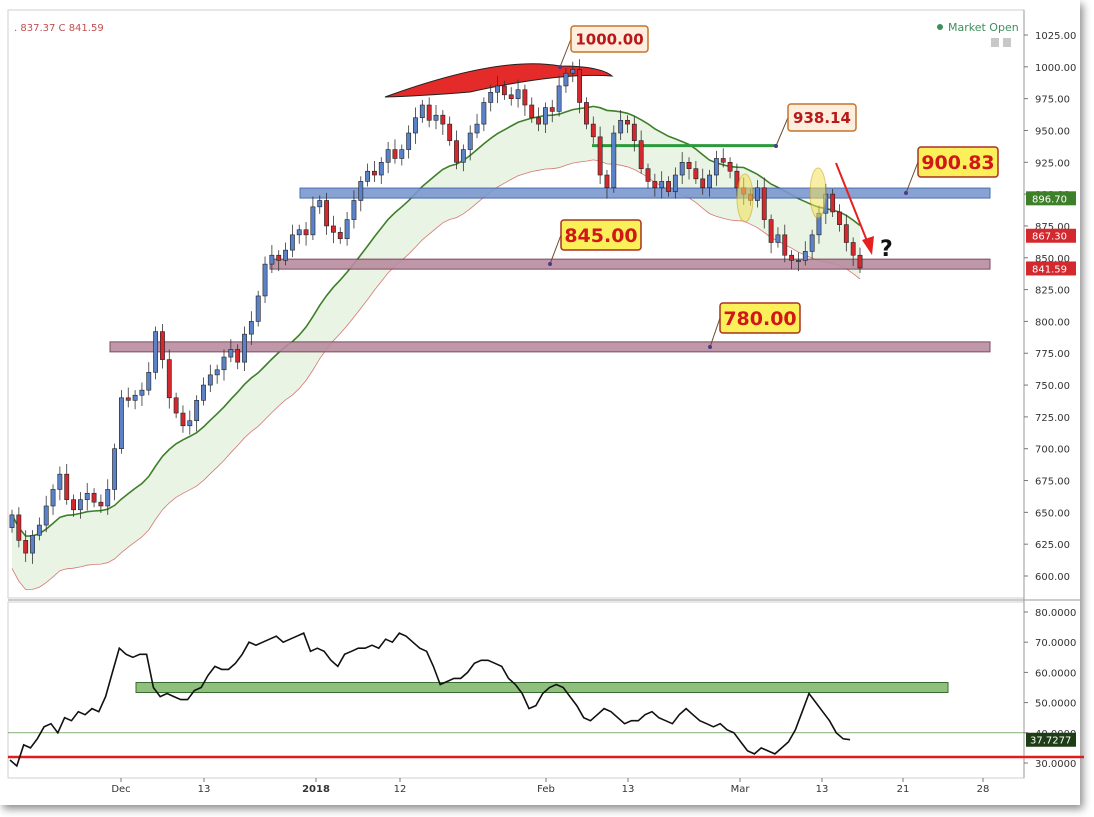 The width and height of the screenshot is (1094, 817). What do you see at coordinates (983, 789) in the screenshot?
I see `x-tick-label: 28` at bounding box center [983, 789].